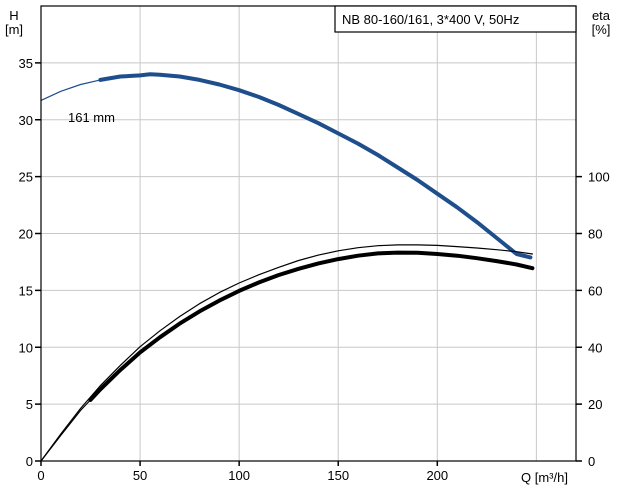 The image size is (621, 489). What do you see at coordinates (14, 29) in the screenshot?
I see `y-left-label-unit: [m]` at bounding box center [14, 29].